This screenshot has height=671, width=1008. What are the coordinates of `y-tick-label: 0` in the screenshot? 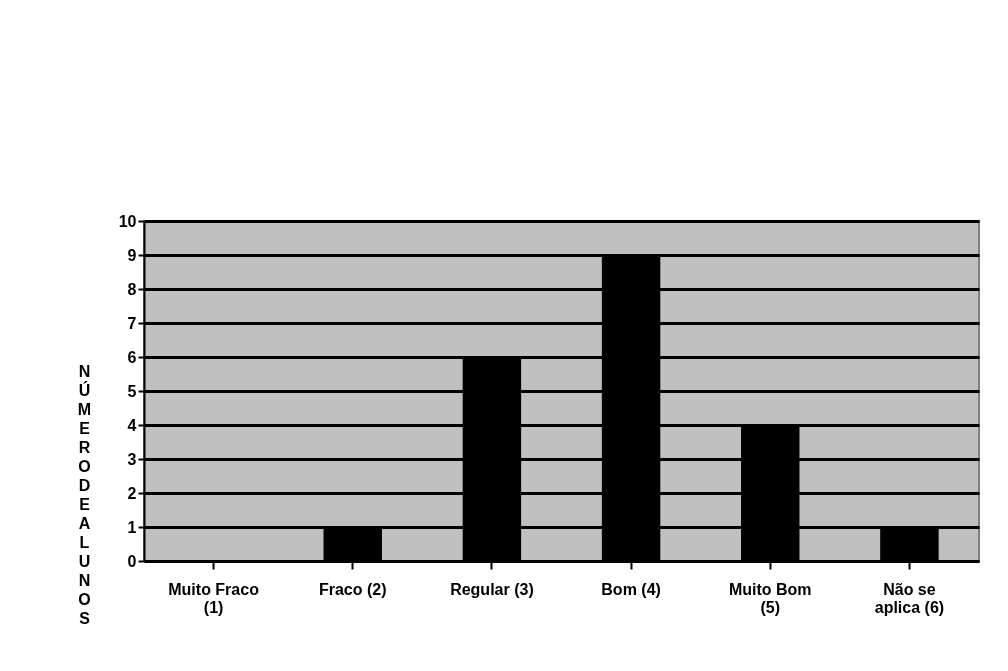 It's located at (132, 561).